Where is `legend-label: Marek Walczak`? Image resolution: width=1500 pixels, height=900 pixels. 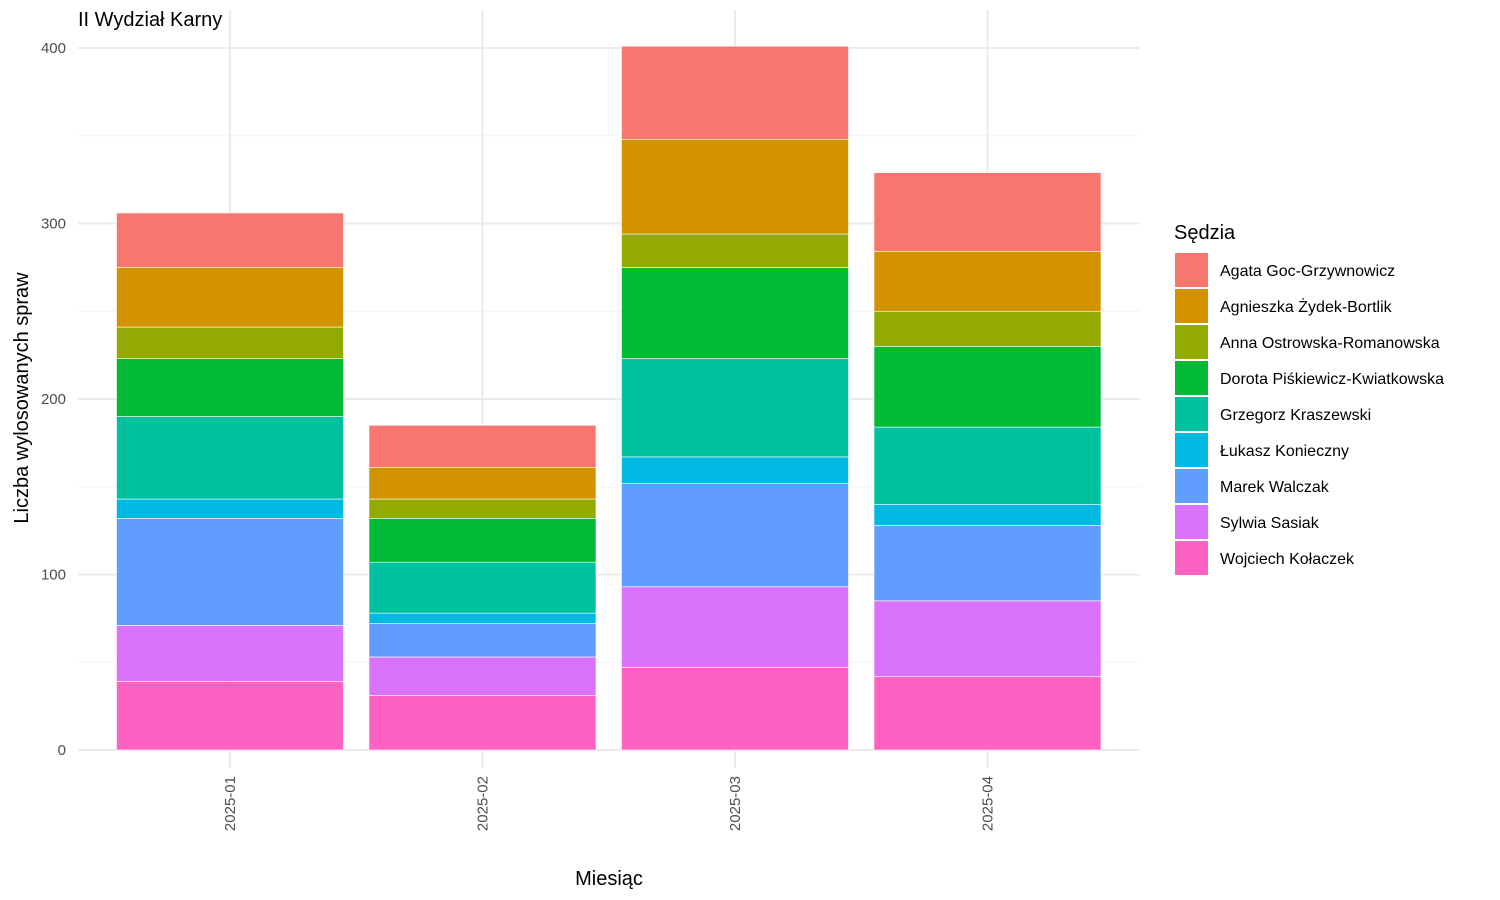
legend-label: Marek Walczak is located at coordinates (1275, 487).